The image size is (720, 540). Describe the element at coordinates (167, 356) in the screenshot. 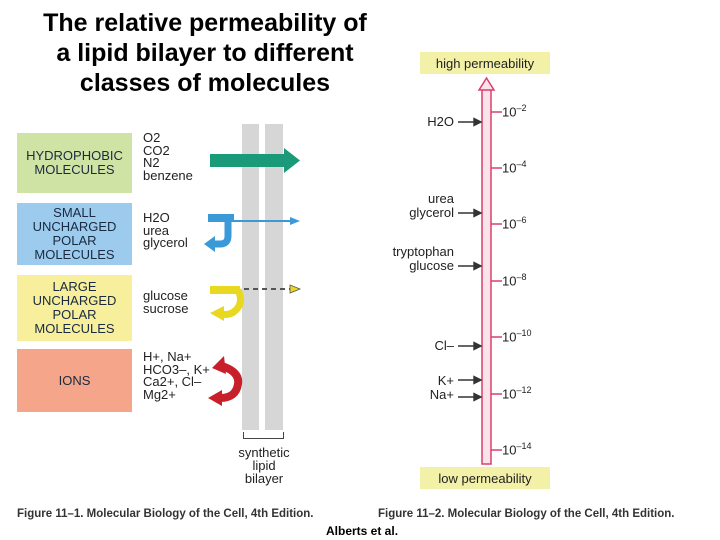

I see `molecule: H+, Na+` at that location.